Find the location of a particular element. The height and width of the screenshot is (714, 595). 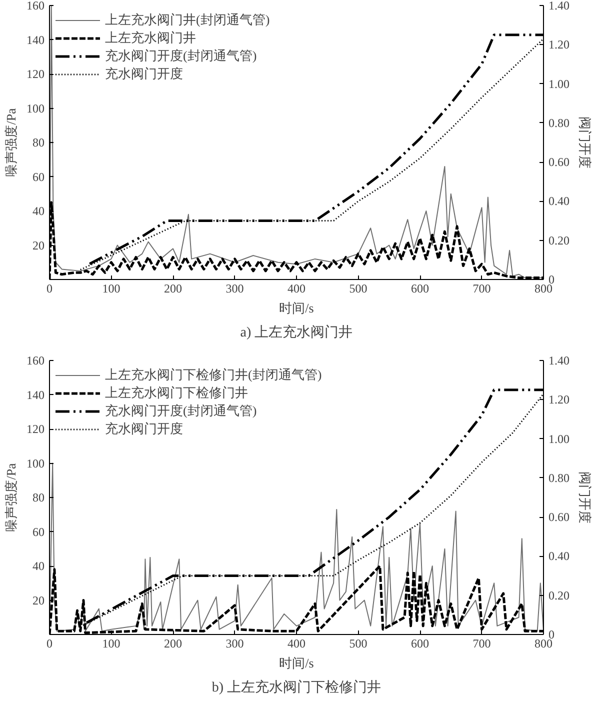

legend-label: 上左充水阀门下检修门井 is located at coordinates (176, 393).